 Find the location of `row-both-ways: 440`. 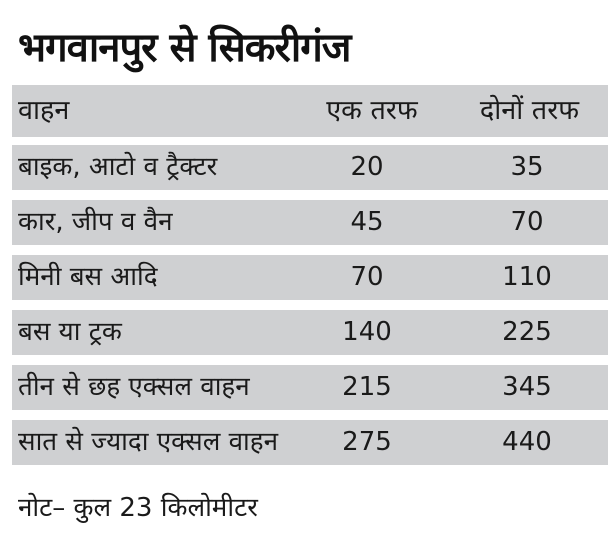

row-both-ways: 440 is located at coordinates (527, 442).